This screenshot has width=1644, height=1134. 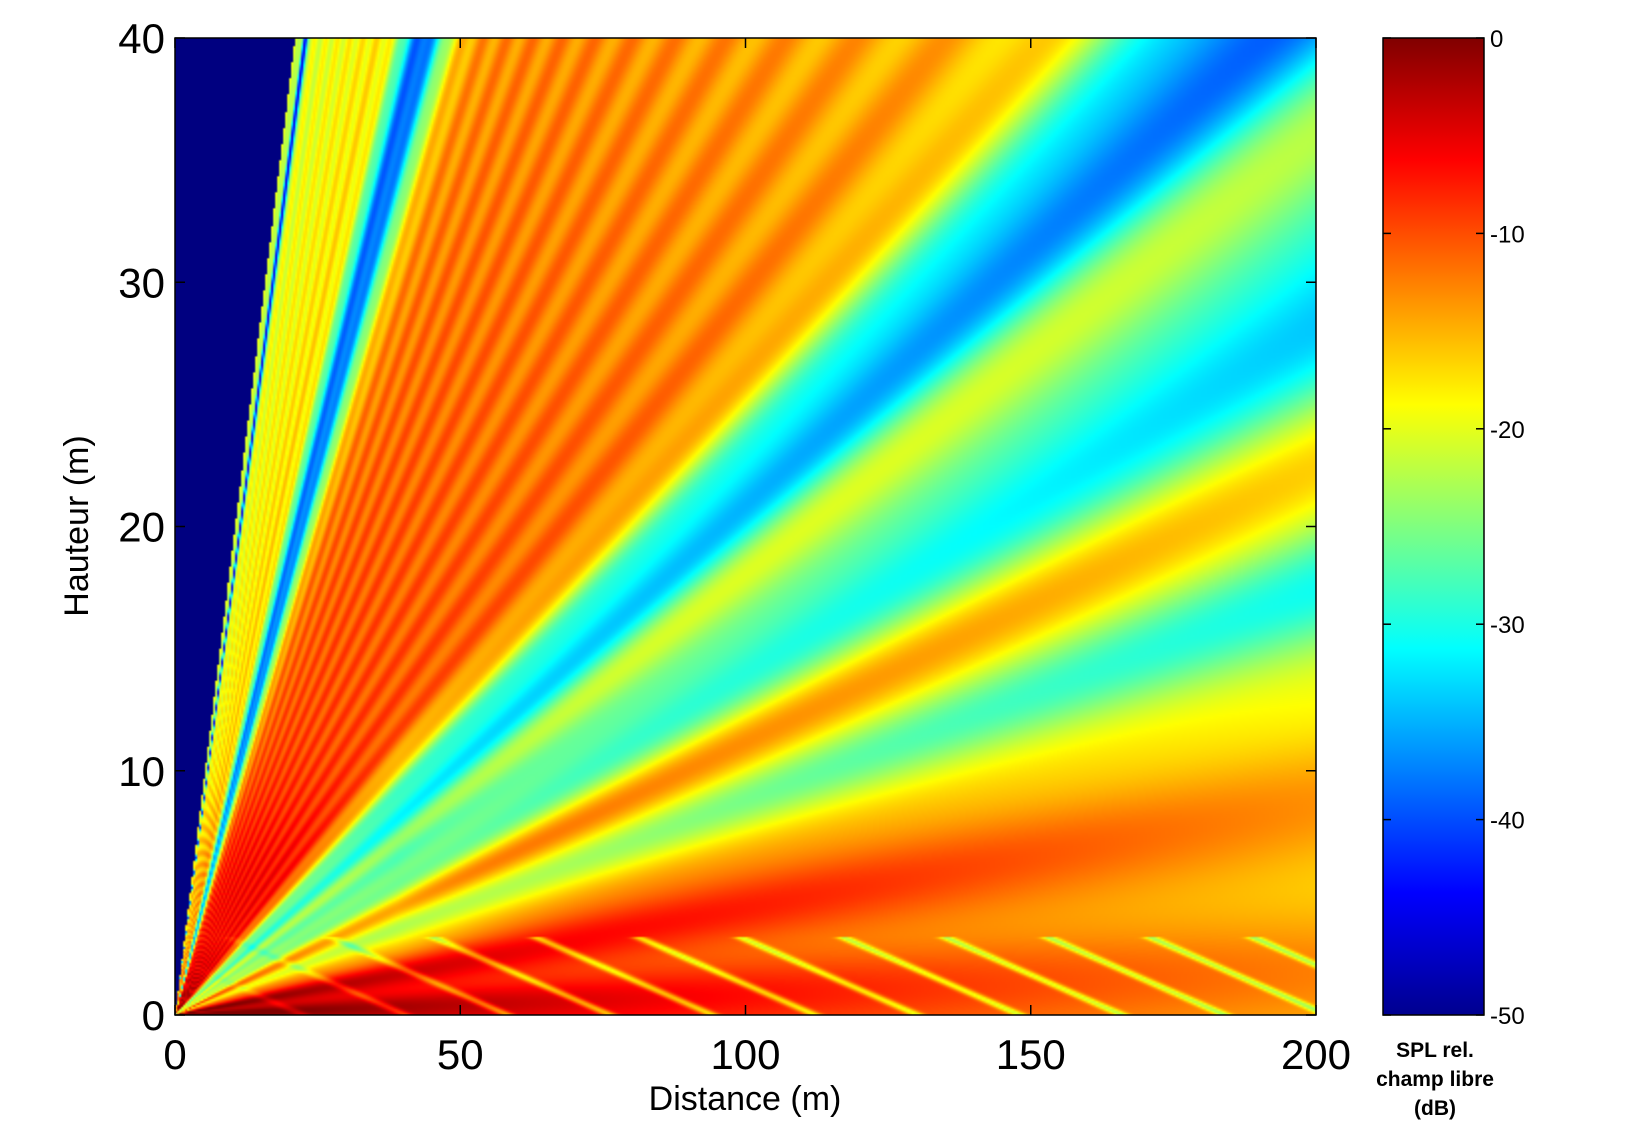 I want to click on y-tick-label: 40, so click(x=141, y=38).